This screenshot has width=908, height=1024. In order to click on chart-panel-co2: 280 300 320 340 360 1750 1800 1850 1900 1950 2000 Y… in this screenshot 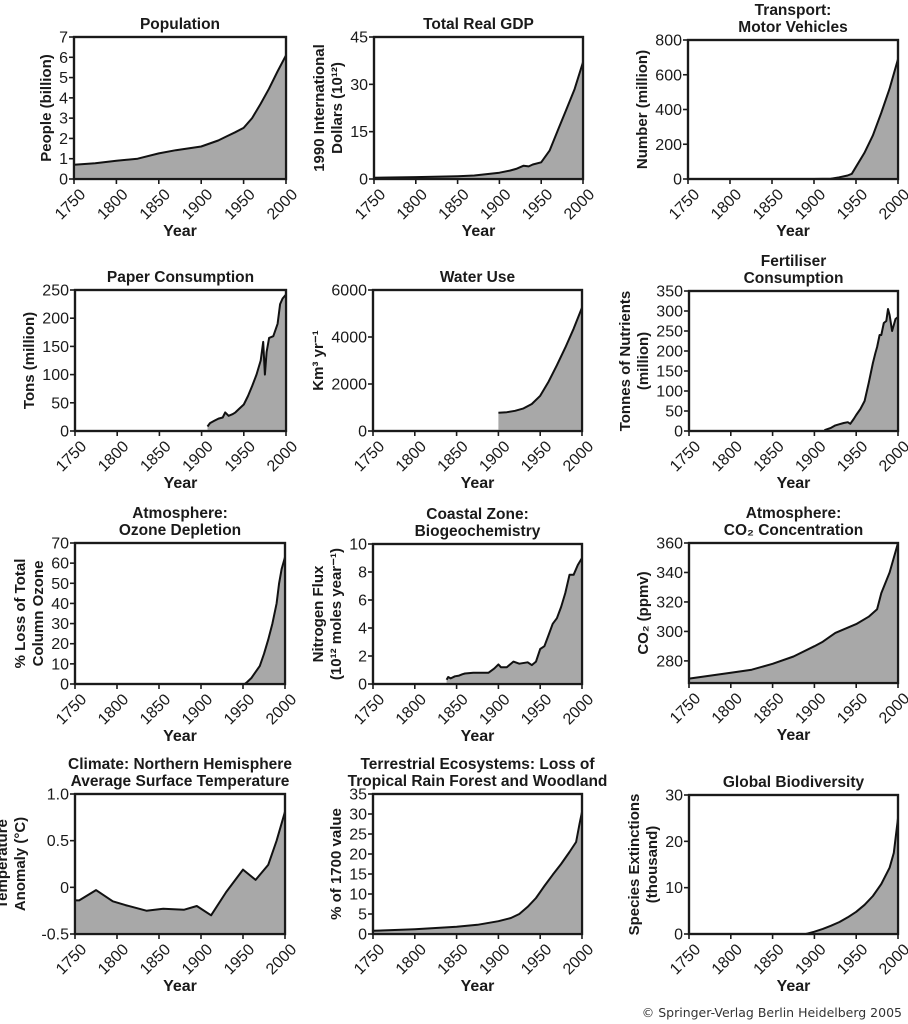, I will do `click(771, 624)`.